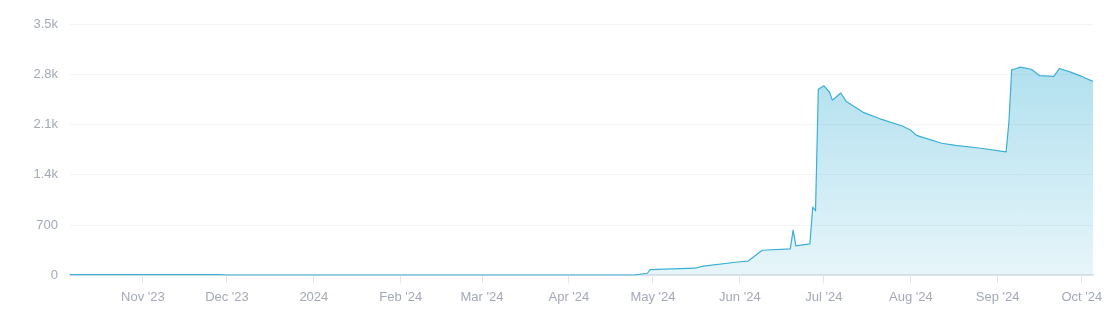  I want to click on x-tick-label: May '24, so click(653, 296).